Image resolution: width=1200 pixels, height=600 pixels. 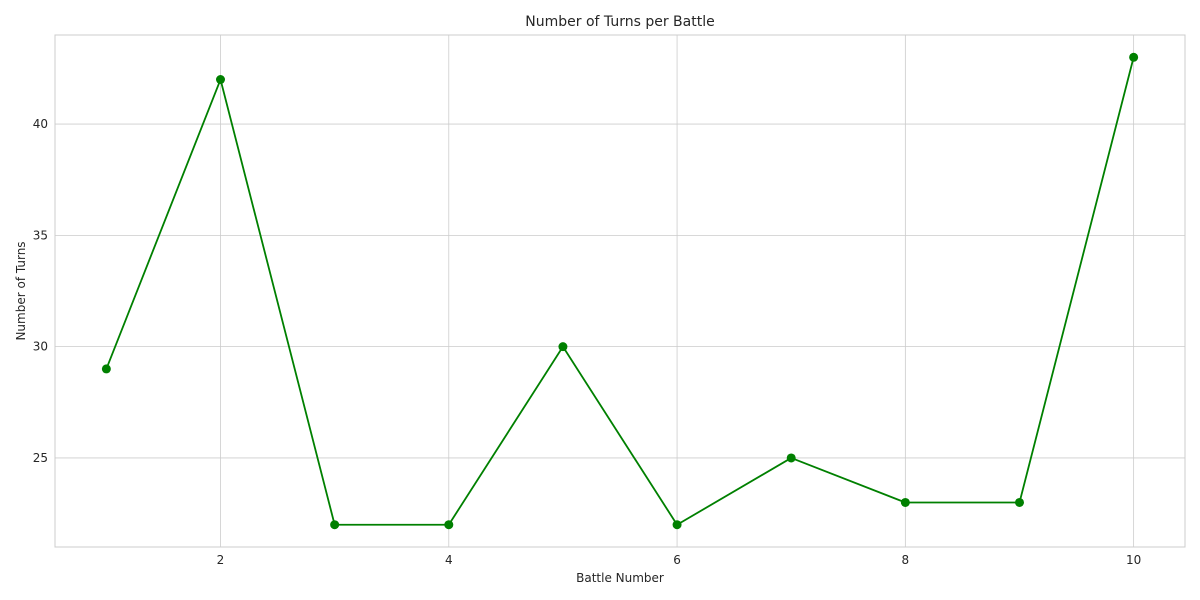 What do you see at coordinates (21, 290) in the screenshot?
I see `y-axis-label: Number of Turns` at bounding box center [21, 290].